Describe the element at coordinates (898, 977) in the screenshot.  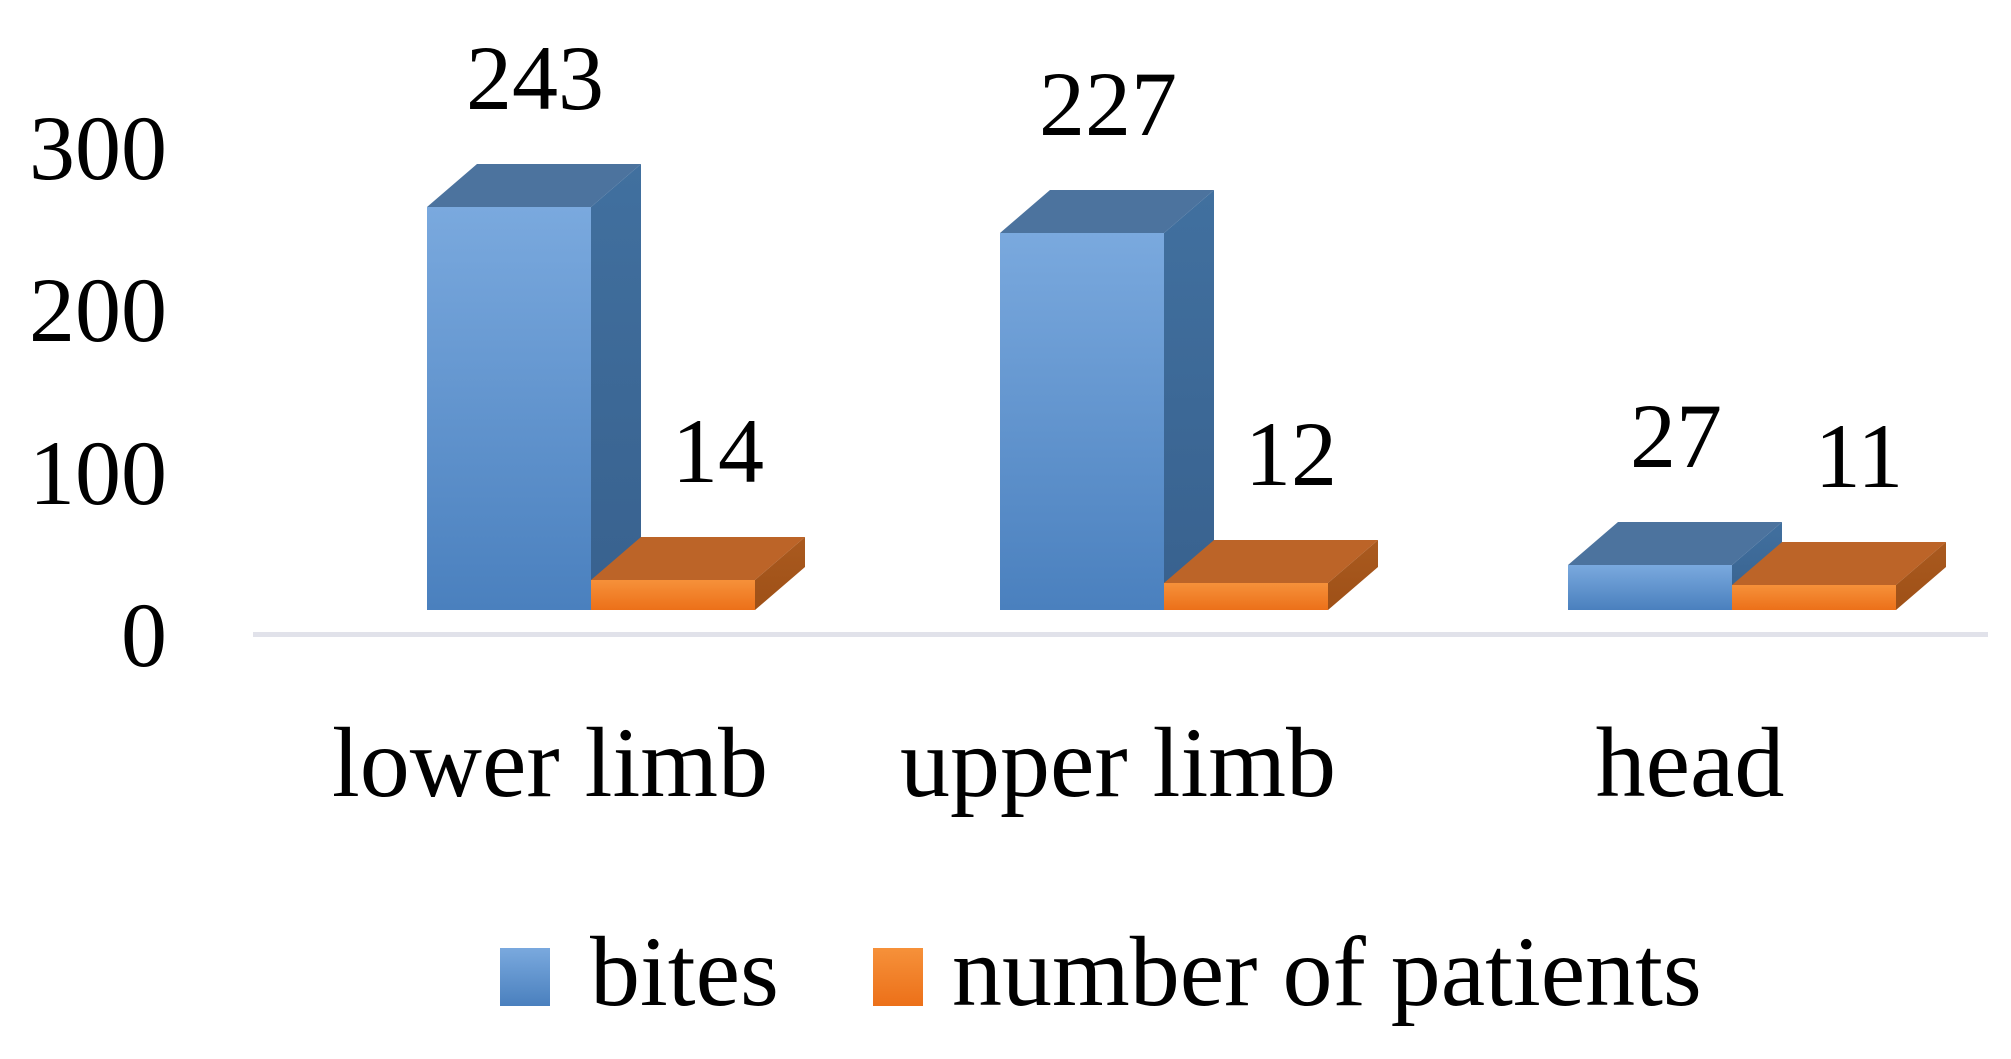
I see `legend-swatch-number-of-patients` at that location.